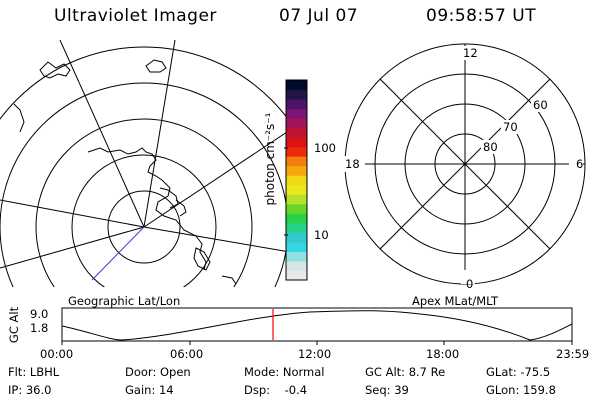 This screenshot has width=600, height=400. What do you see at coordinates (284, 372) in the screenshot?
I see `mode-value: Mode: Normal` at bounding box center [284, 372].